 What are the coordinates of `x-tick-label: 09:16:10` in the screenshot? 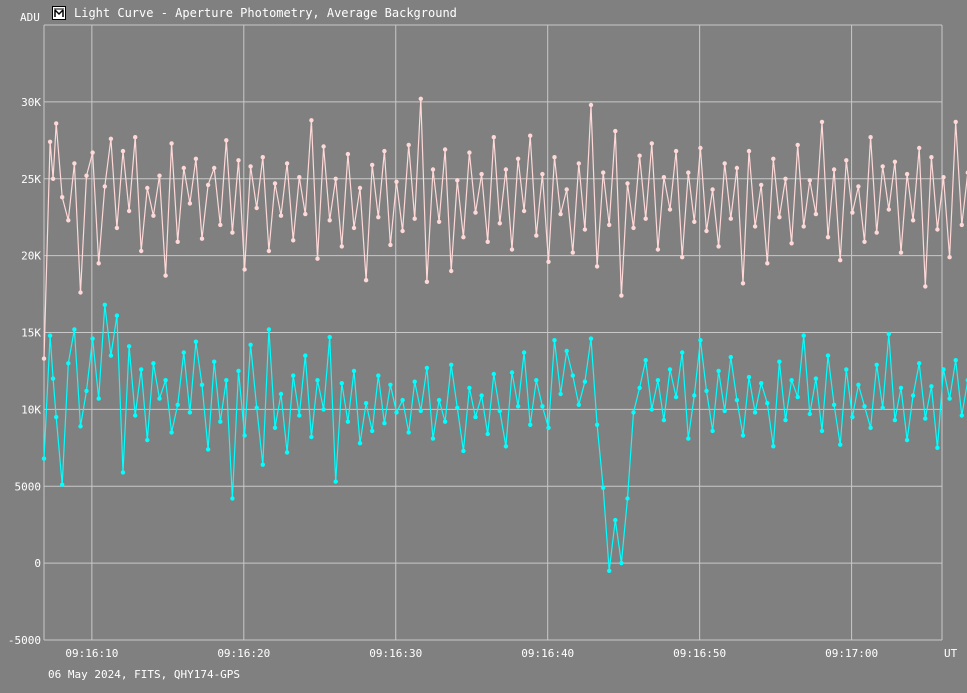 It's located at (91, 653).